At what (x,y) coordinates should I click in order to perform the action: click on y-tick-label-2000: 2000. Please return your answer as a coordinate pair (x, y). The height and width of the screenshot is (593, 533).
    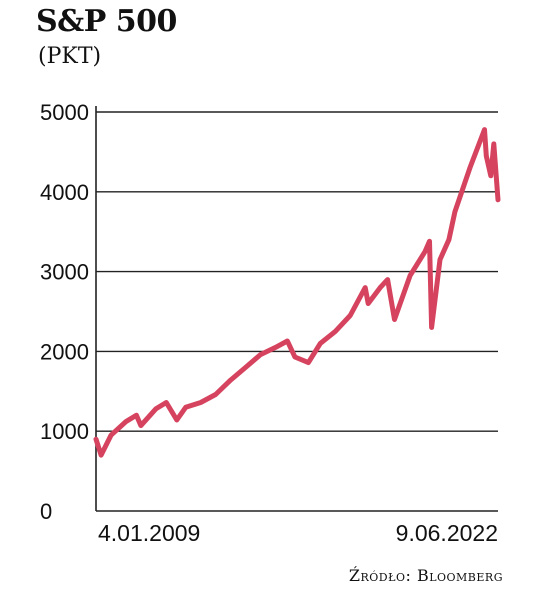
    Looking at the image, I should click on (64, 351).